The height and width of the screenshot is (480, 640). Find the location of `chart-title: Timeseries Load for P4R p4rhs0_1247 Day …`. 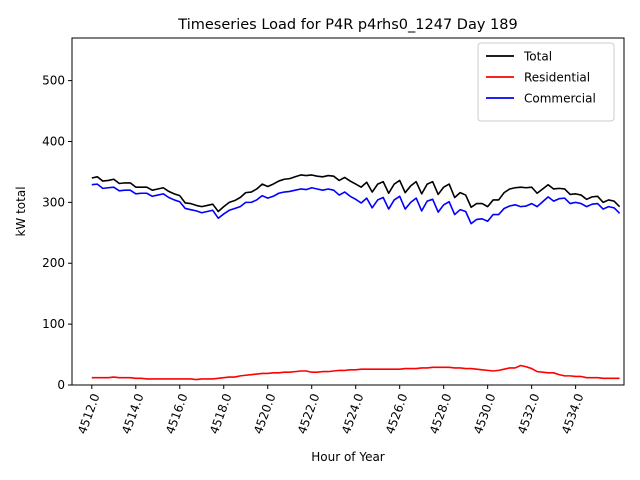

chart-title: Timeseries Load for P4R p4rhs0_1247 Day … is located at coordinates (347, 25).